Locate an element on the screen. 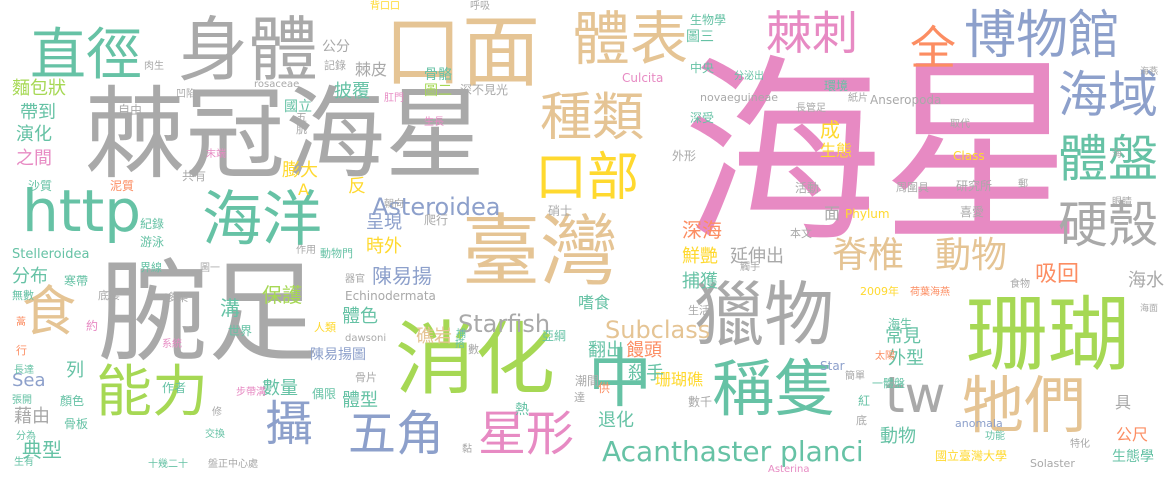 The image size is (1175, 482). word-di: 底 is located at coordinates (861, 420).